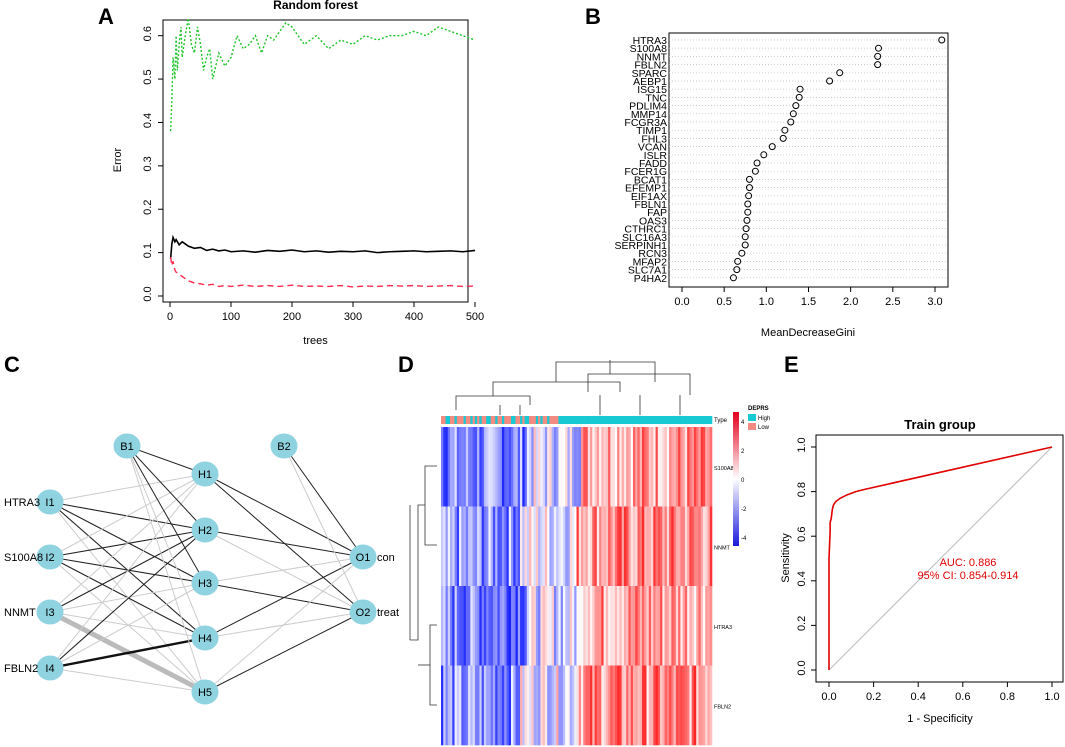  Describe the element at coordinates (802, 489) in the screenshot. I see `y-tick-label: 0.8` at that location.